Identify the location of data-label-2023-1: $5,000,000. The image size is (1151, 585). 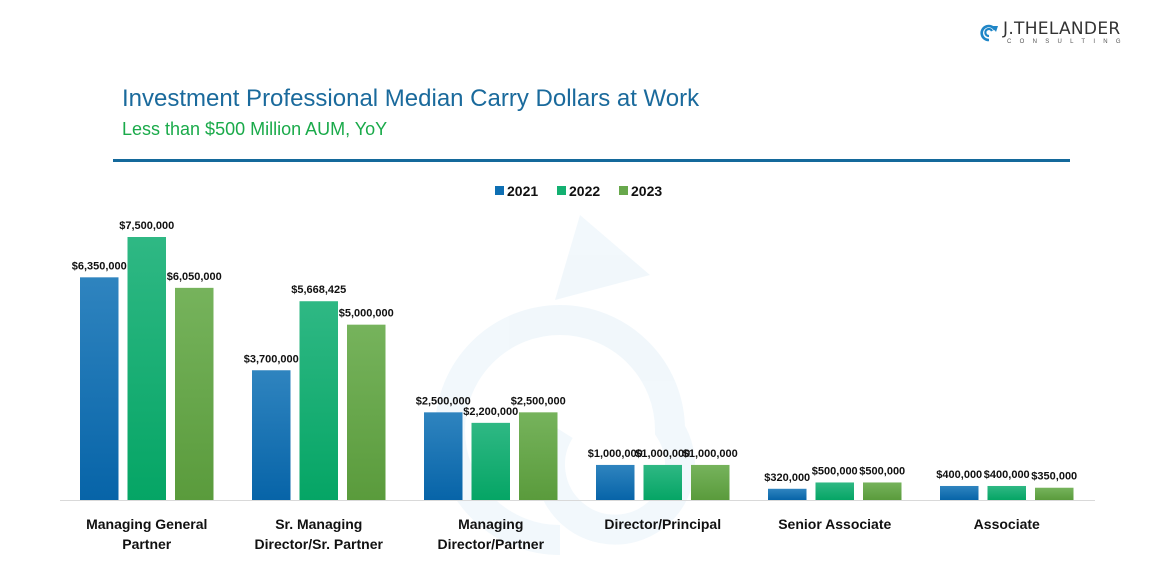
(366, 314).